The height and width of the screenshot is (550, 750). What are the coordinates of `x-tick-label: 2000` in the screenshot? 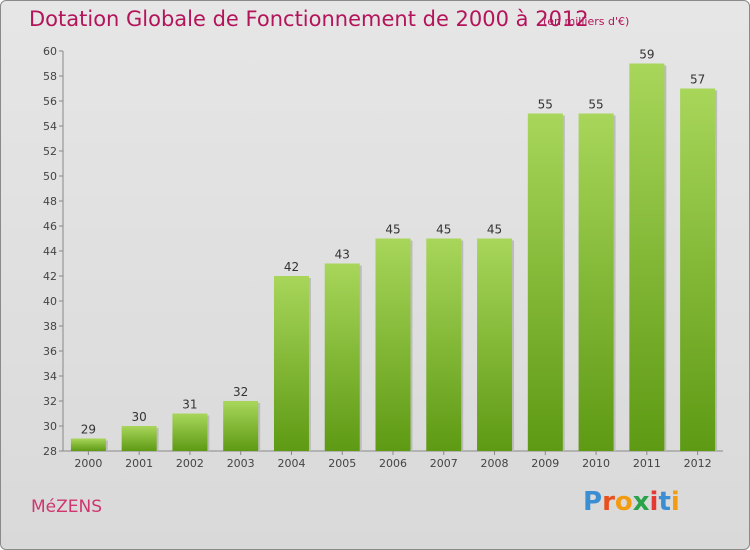 It's located at (88, 463).